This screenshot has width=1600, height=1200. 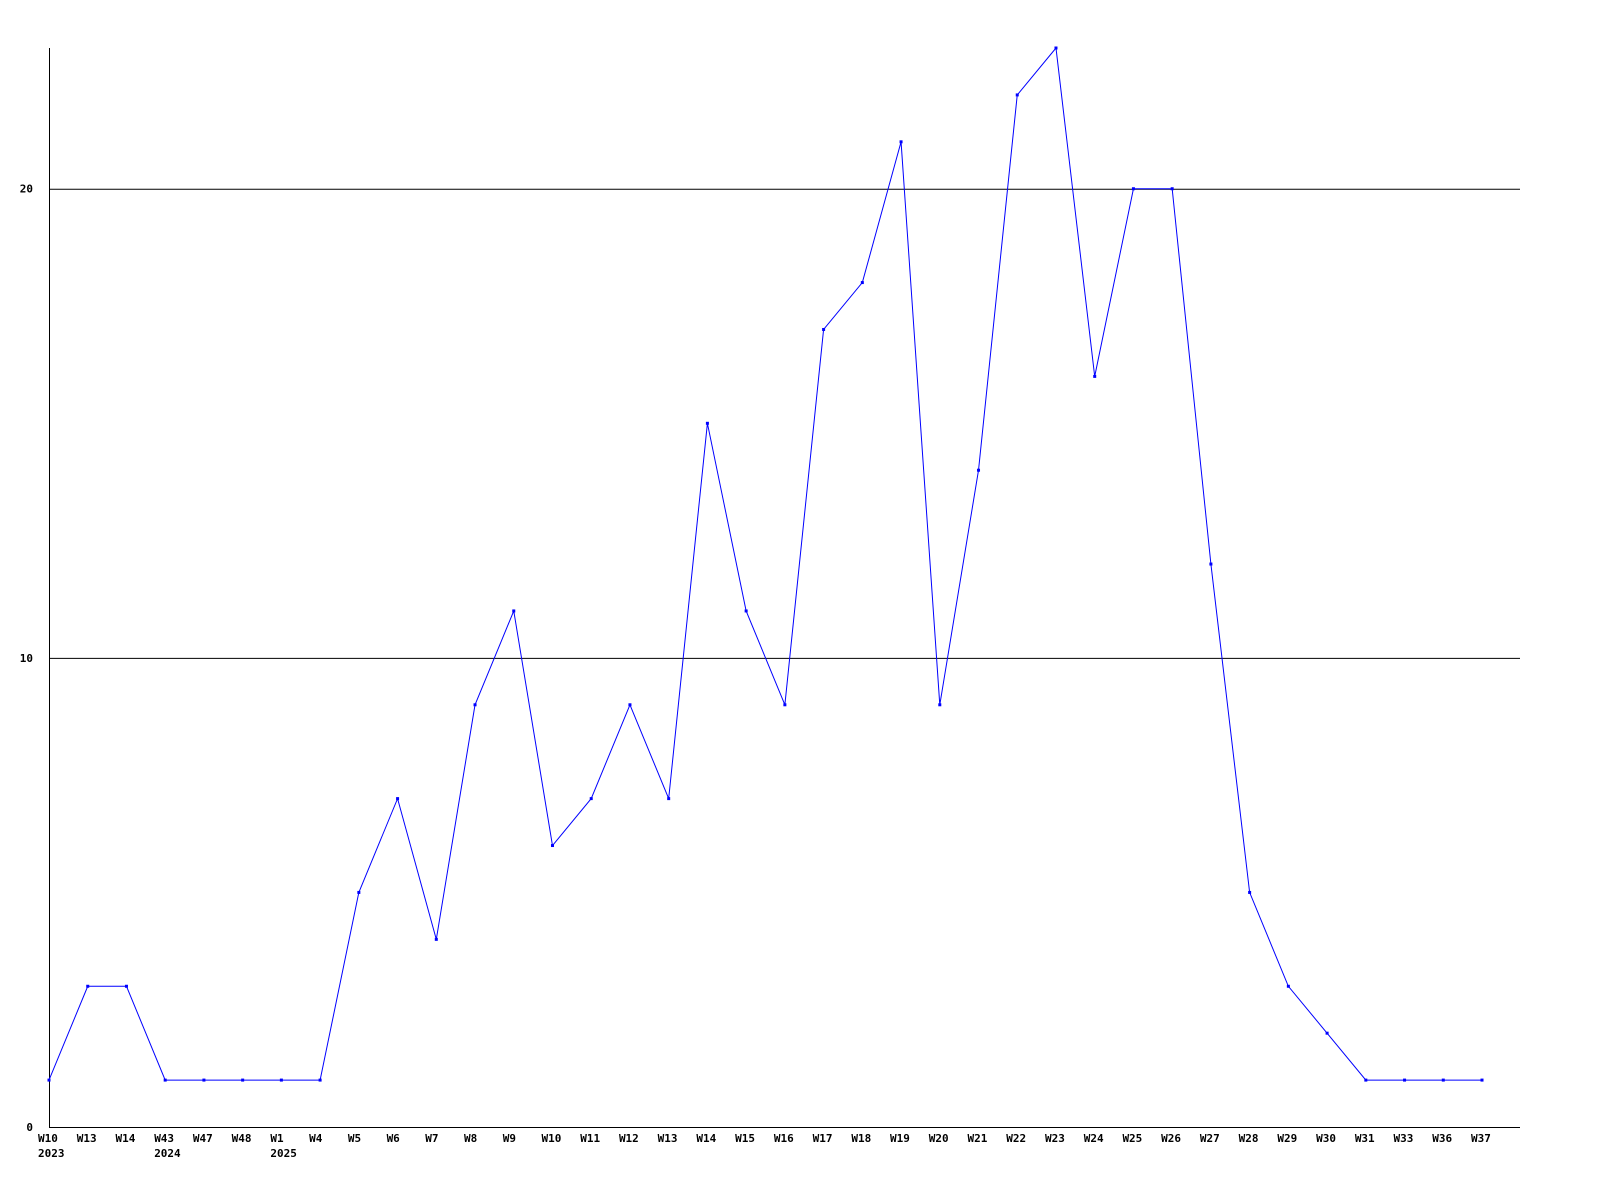 What do you see at coordinates (1132, 1138) in the screenshot?
I see `x-tick-label: W25` at bounding box center [1132, 1138].